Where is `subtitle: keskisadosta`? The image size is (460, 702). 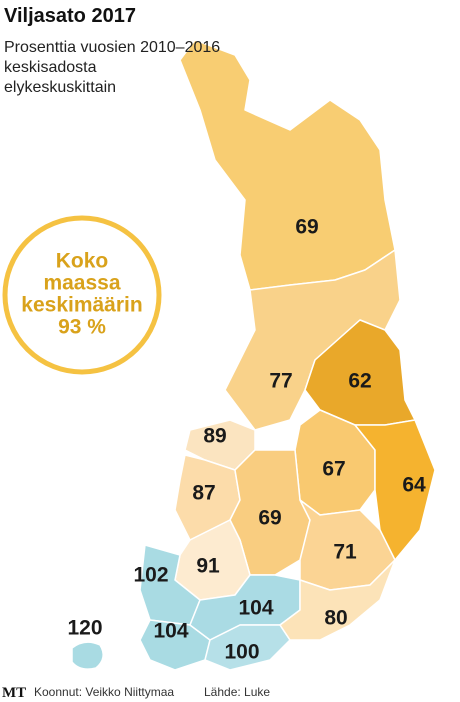
subtitle: keskisadosta is located at coordinates (50, 67).